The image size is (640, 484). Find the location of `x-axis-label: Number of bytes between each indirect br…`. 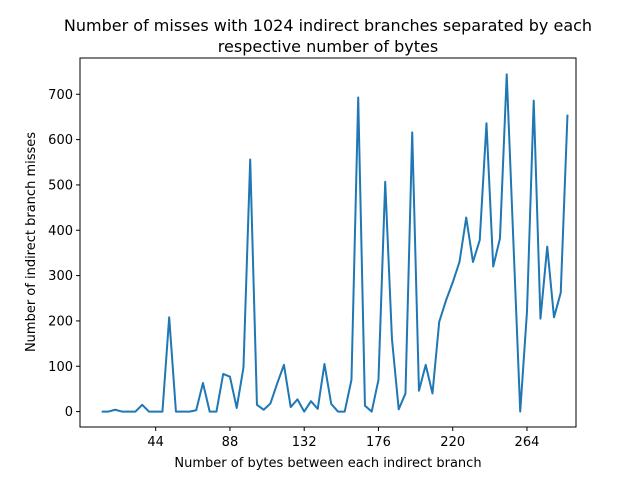

x-axis-label: Number of bytes between each indirect br… is located at coordinates (327, 463).